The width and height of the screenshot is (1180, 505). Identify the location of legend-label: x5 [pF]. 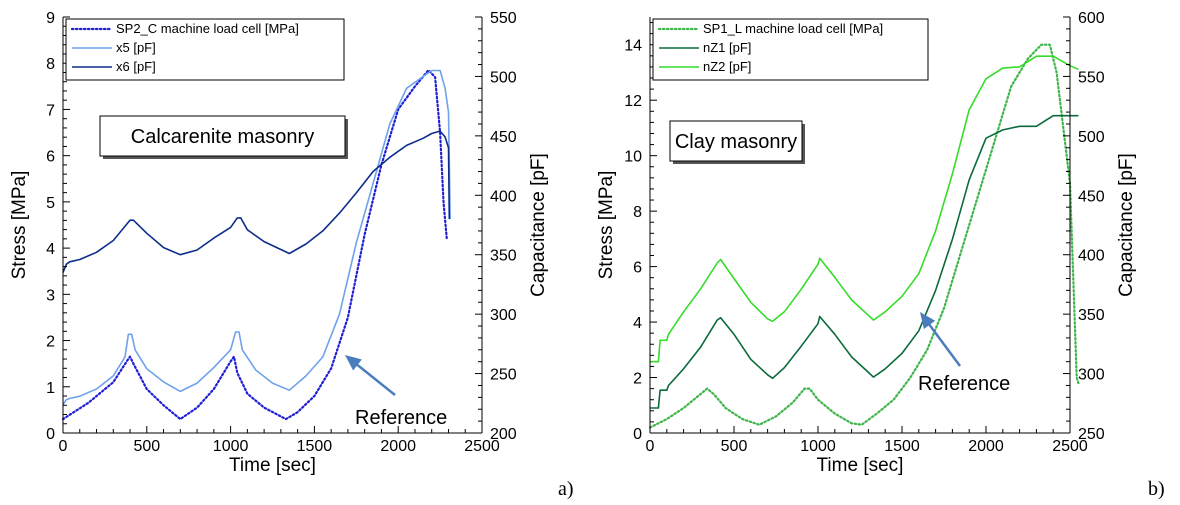
(136, 47).